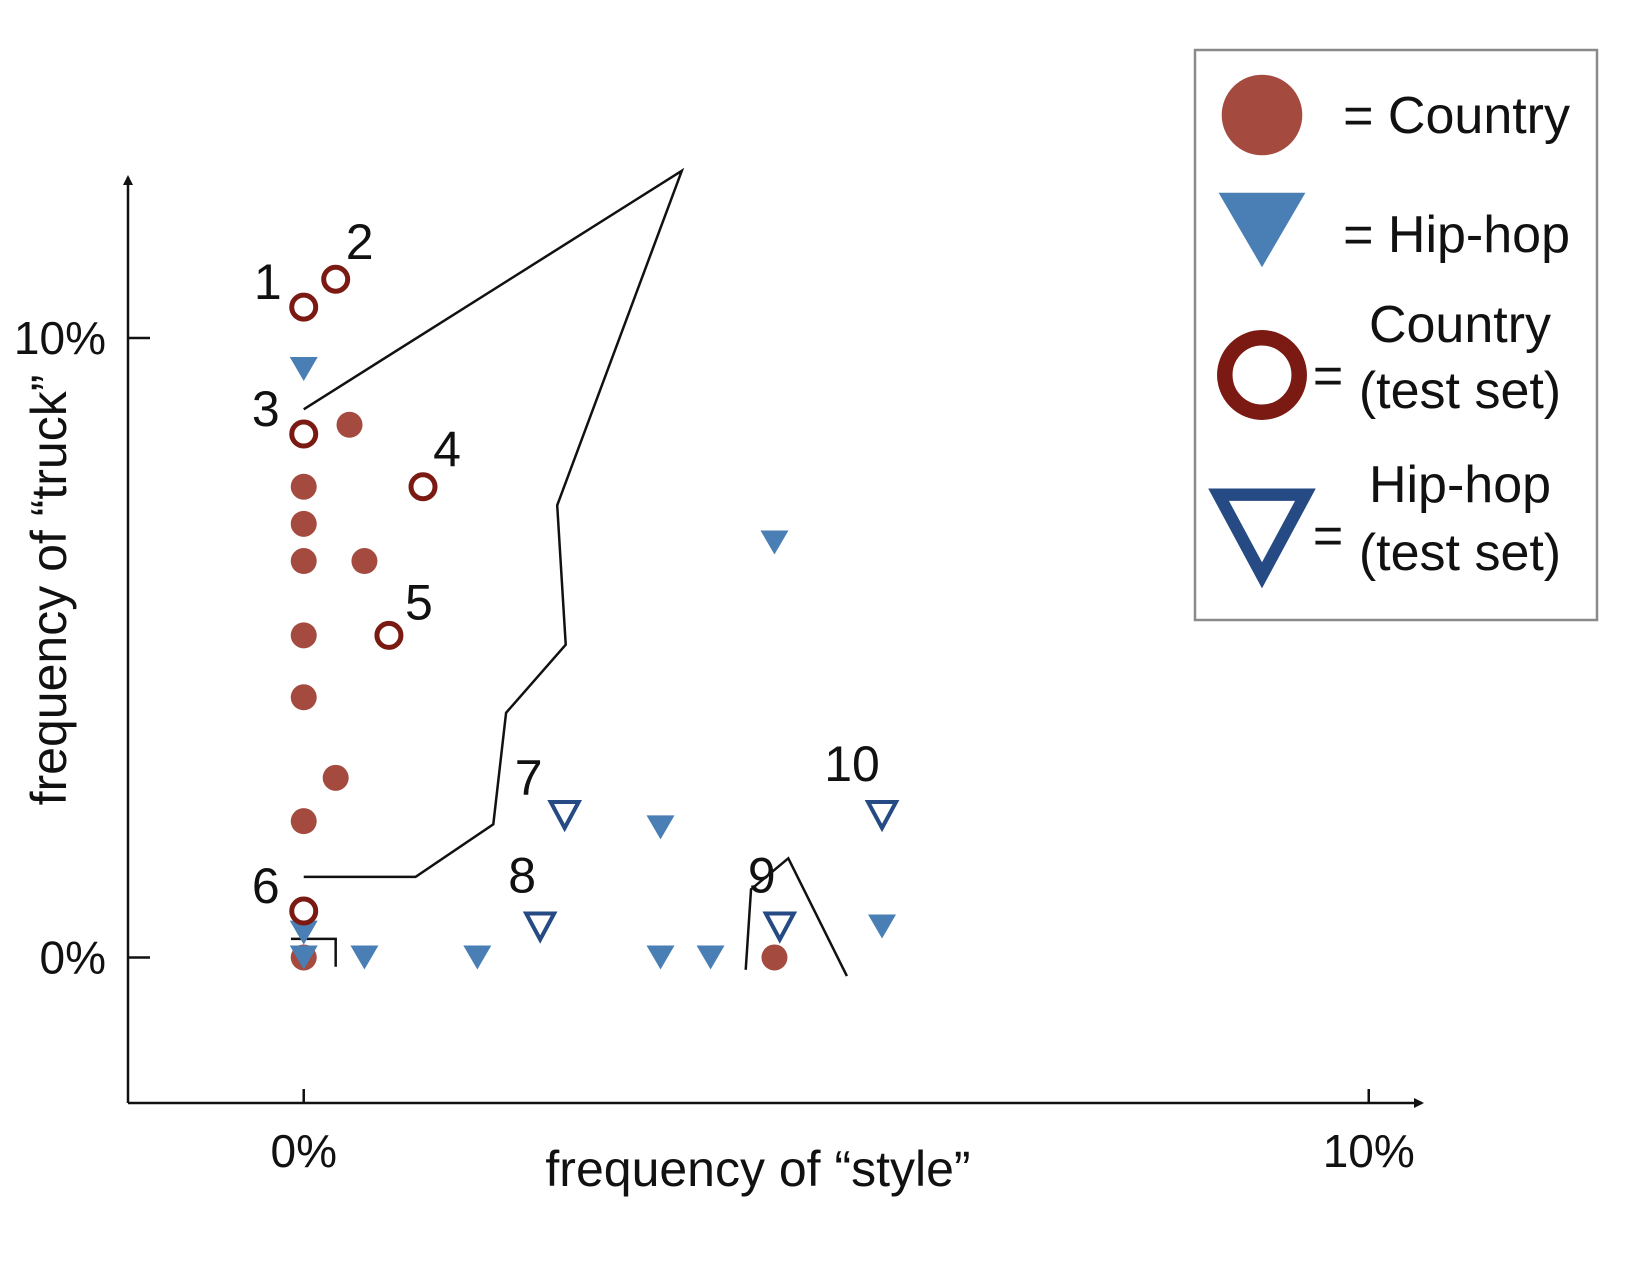 This screenshot has height=1275, width=1650. What do you see at coordinates (1456, 235) in the screenshot?
I see `legend-label: = Hip-hop` at bounding box center [1456, 235].